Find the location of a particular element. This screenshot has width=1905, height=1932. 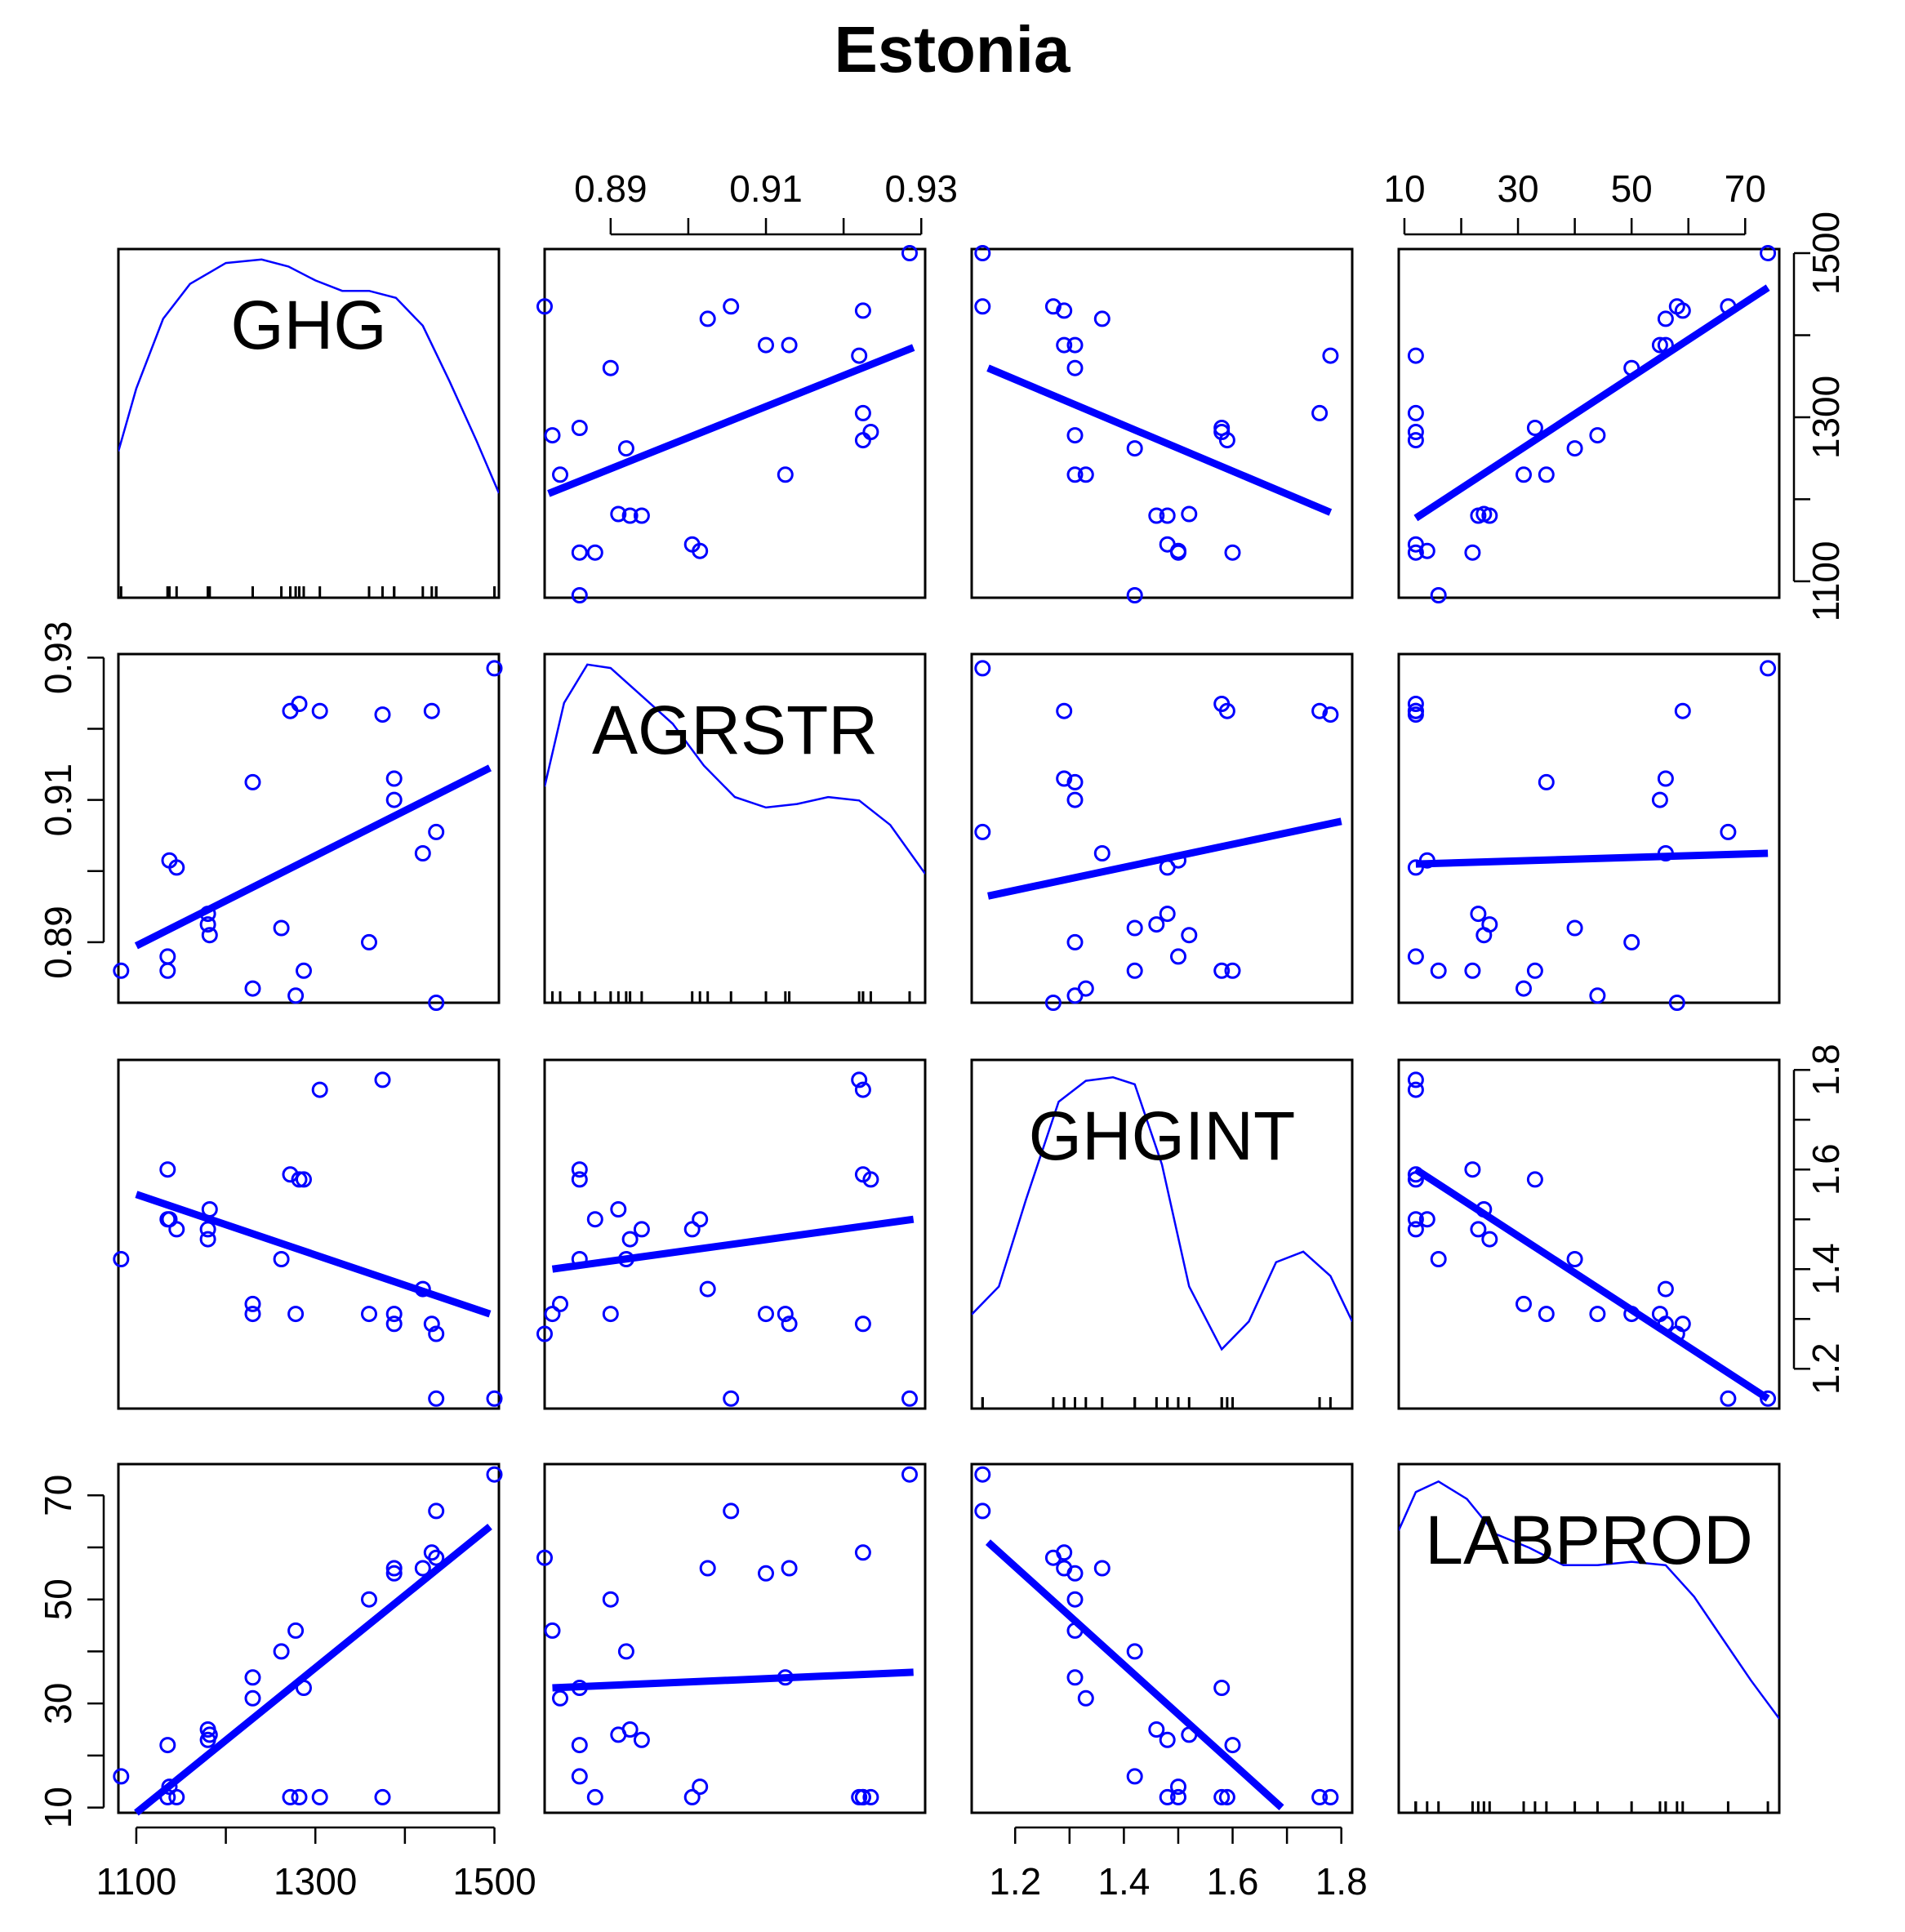

bottom-tick-label-ghgint-3: 1.8 is located at coordinates (1341, 1881).